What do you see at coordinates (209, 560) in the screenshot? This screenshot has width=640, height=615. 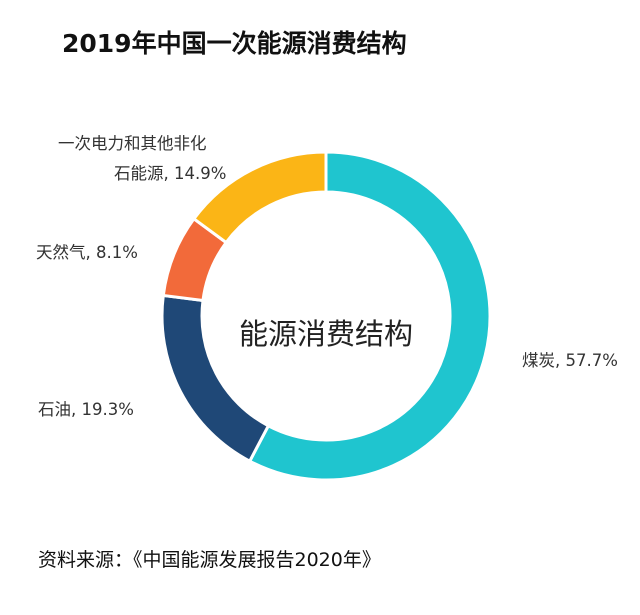 I see `source-note: 资料来源：《中国能源发展报告2020年》` at bounding box center [209, 560].